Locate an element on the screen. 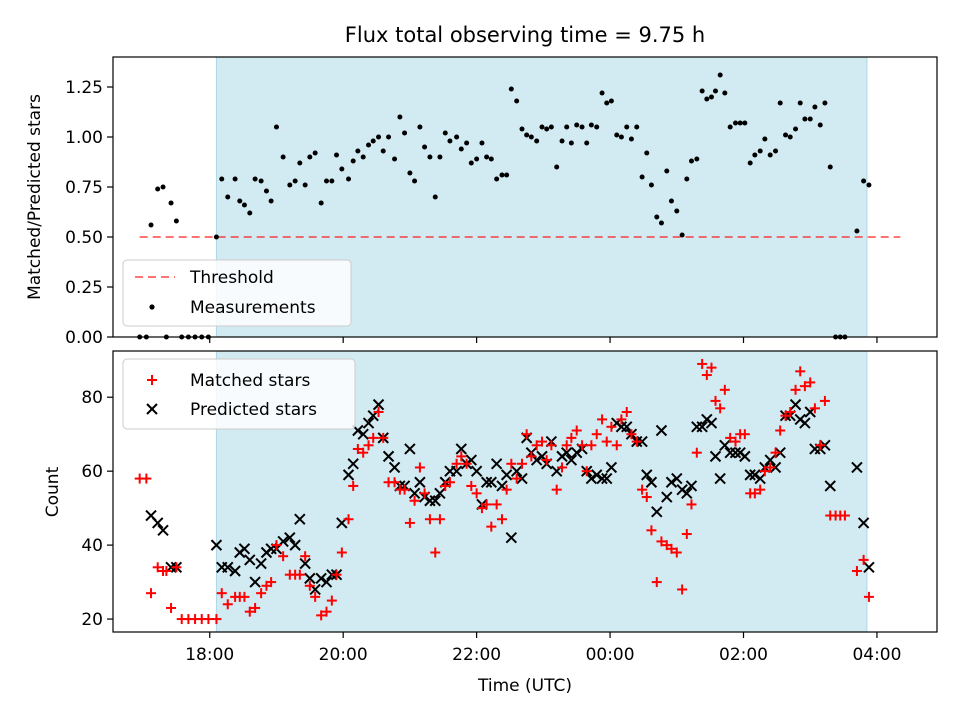  y-tick-label: 0.25 is located at coordinates (84, 288).